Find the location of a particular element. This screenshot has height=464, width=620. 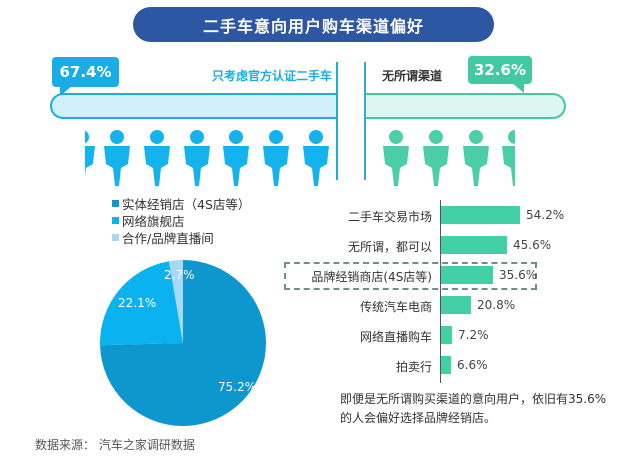

pie-slice-online is located at coordinates (141, 303).